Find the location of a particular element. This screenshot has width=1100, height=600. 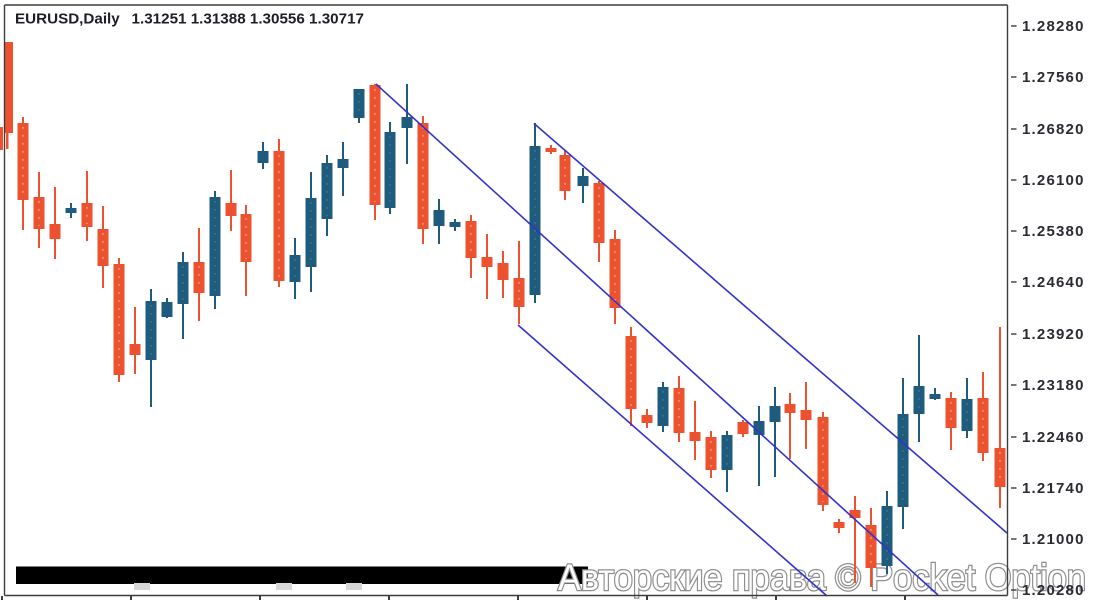

svg-text: 1.28280 is located at coordinates (1053, 26).